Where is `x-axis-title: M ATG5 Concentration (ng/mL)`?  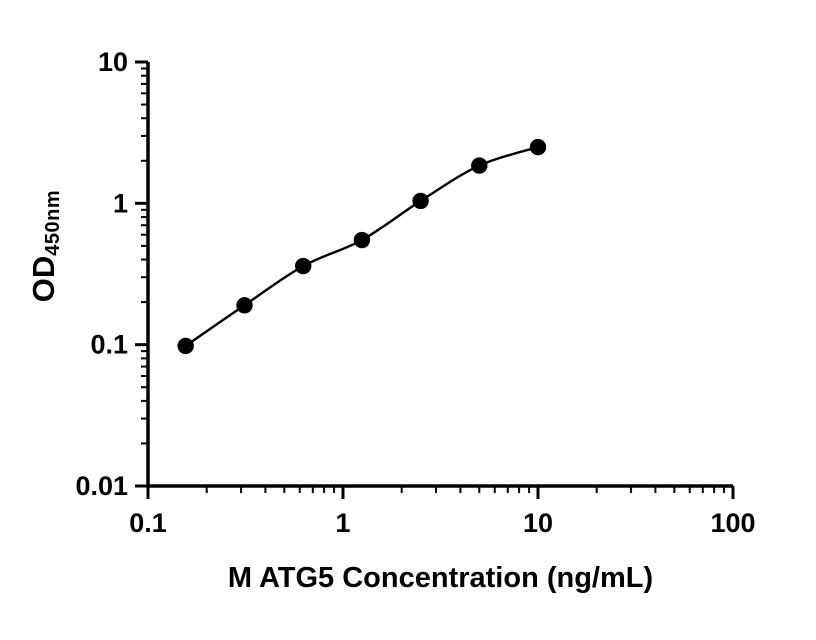
x-axis-title: M ATG5 Concentration (ng/mL) is located at coordinates (440, 578).